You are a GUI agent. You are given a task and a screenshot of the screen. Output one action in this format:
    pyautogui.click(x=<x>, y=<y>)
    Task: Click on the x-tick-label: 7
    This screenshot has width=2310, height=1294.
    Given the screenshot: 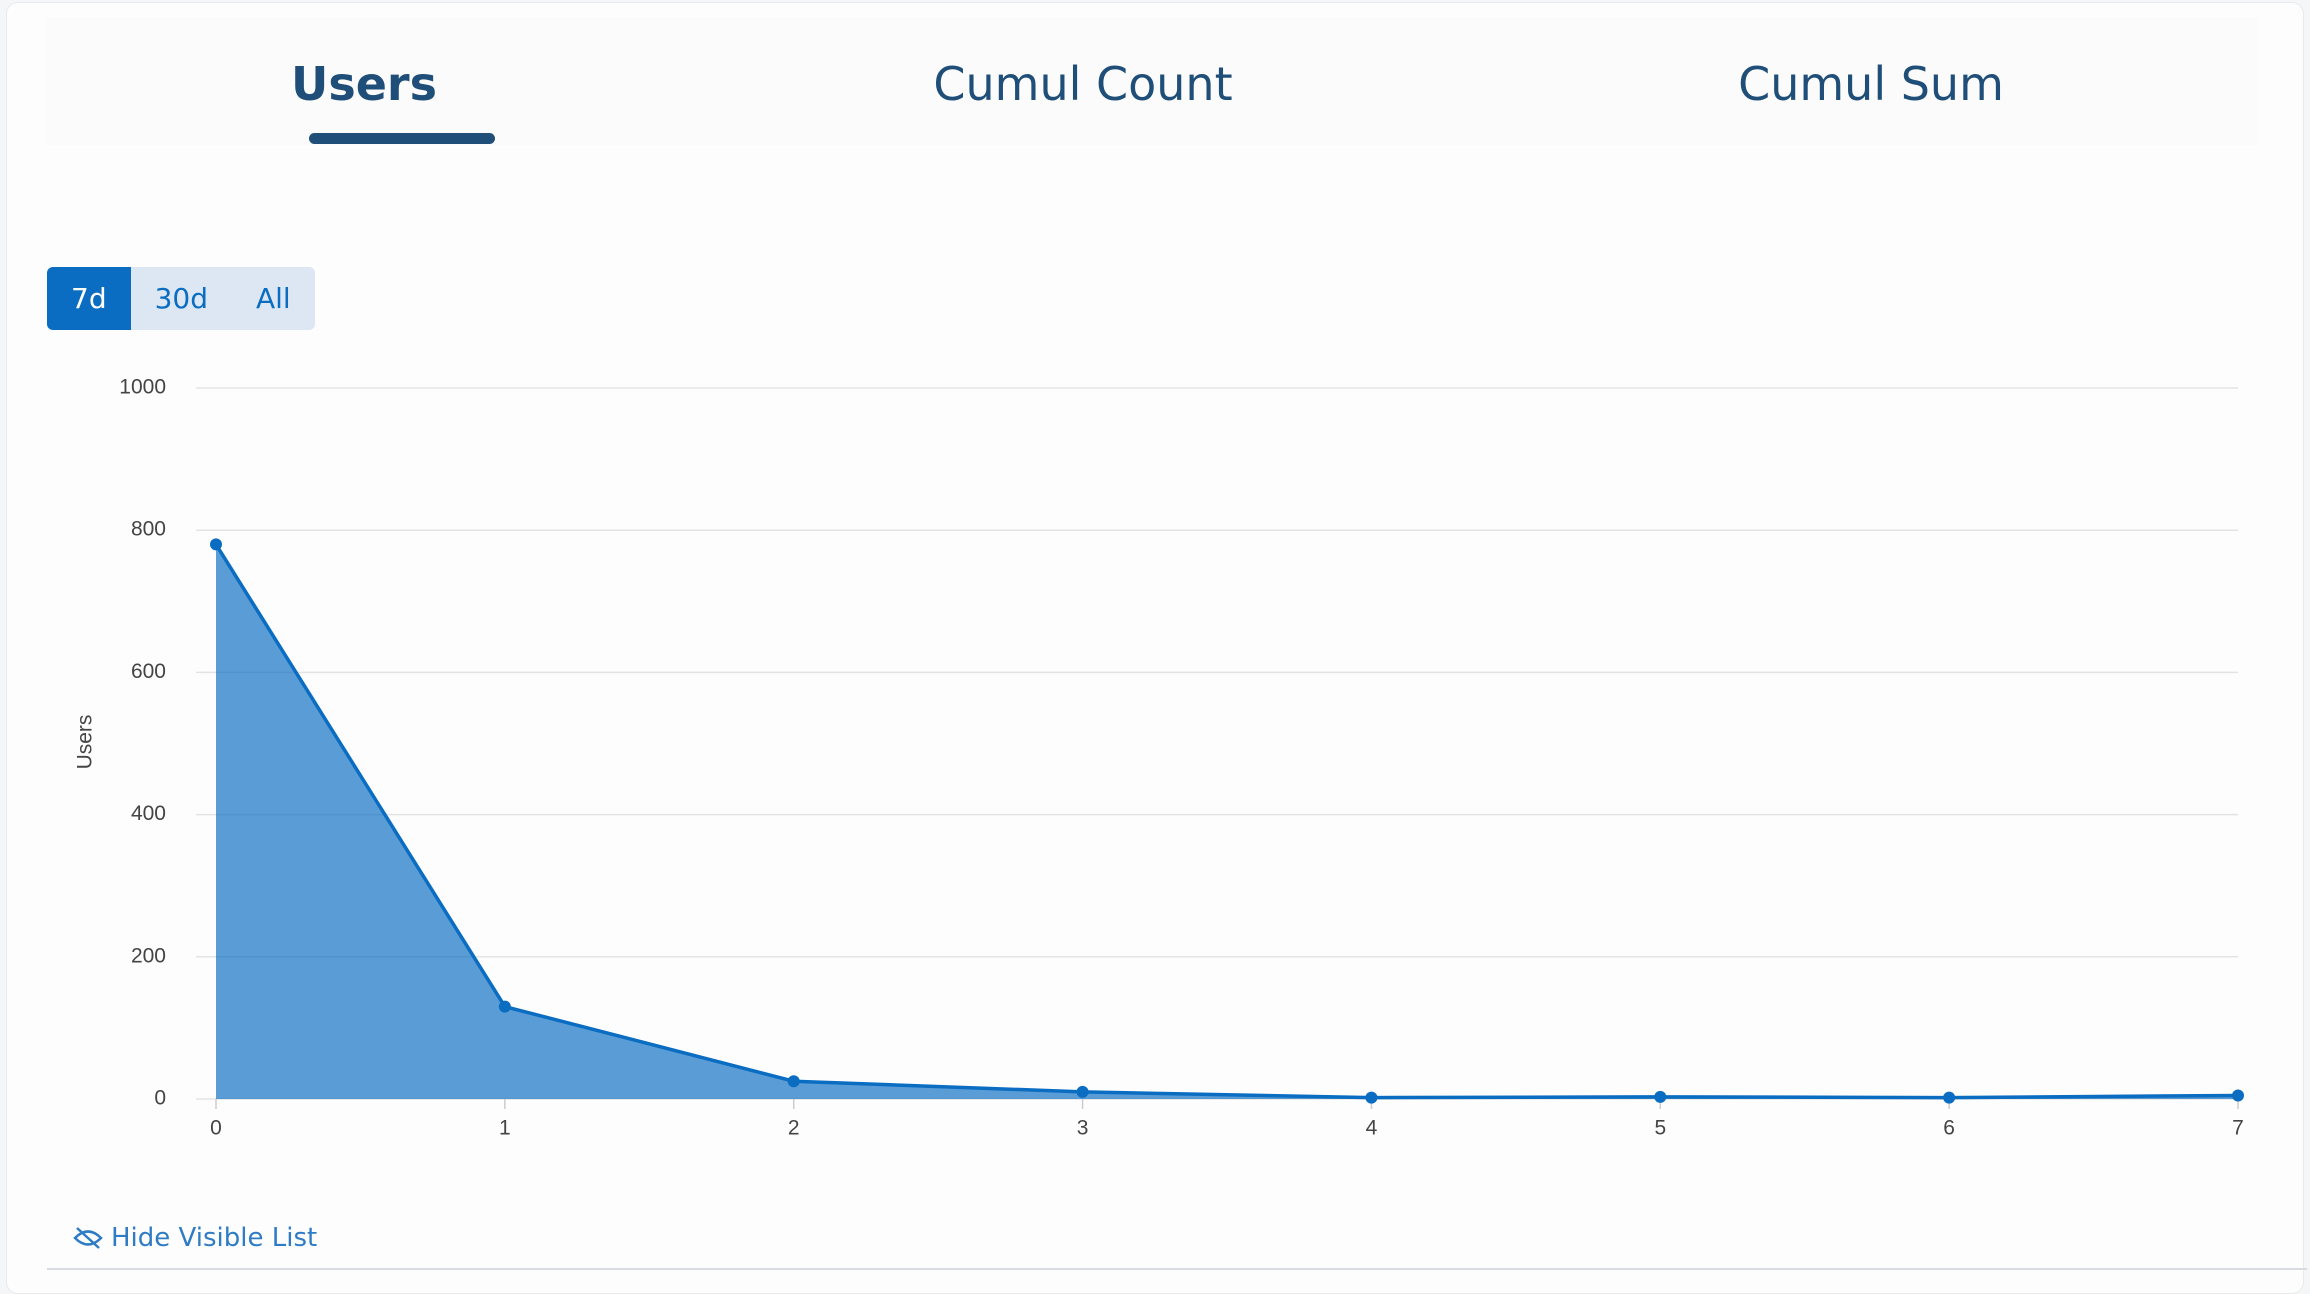 What is the action you would take?
    pyautogui.click(x=2238, y=1128)
    